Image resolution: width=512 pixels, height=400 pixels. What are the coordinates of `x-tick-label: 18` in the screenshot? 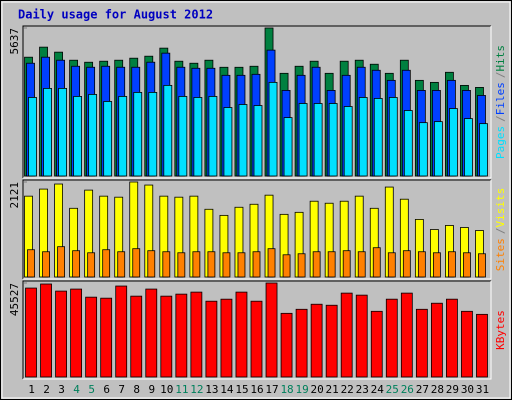 It's located at (286, 389).